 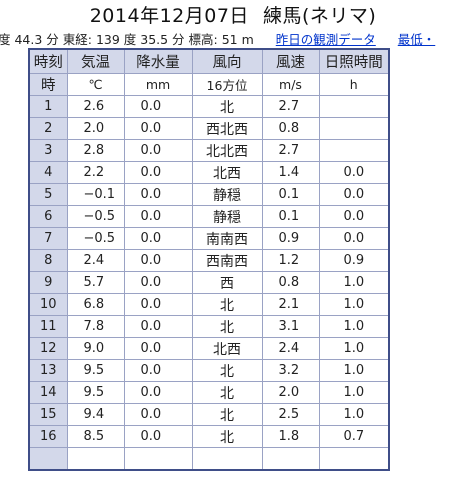 I want to click on title-date: 2014年12月07日, so click(x=169, y=16).